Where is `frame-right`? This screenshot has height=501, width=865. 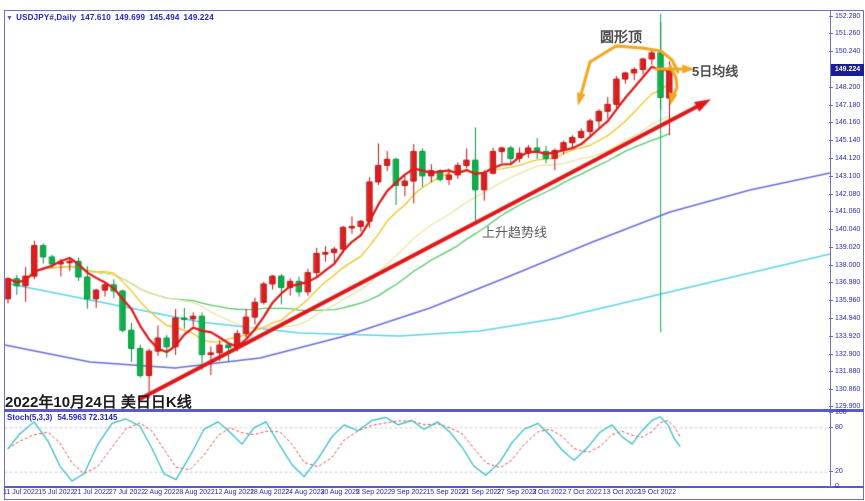
frame-right is located at coordinates (863, 255).